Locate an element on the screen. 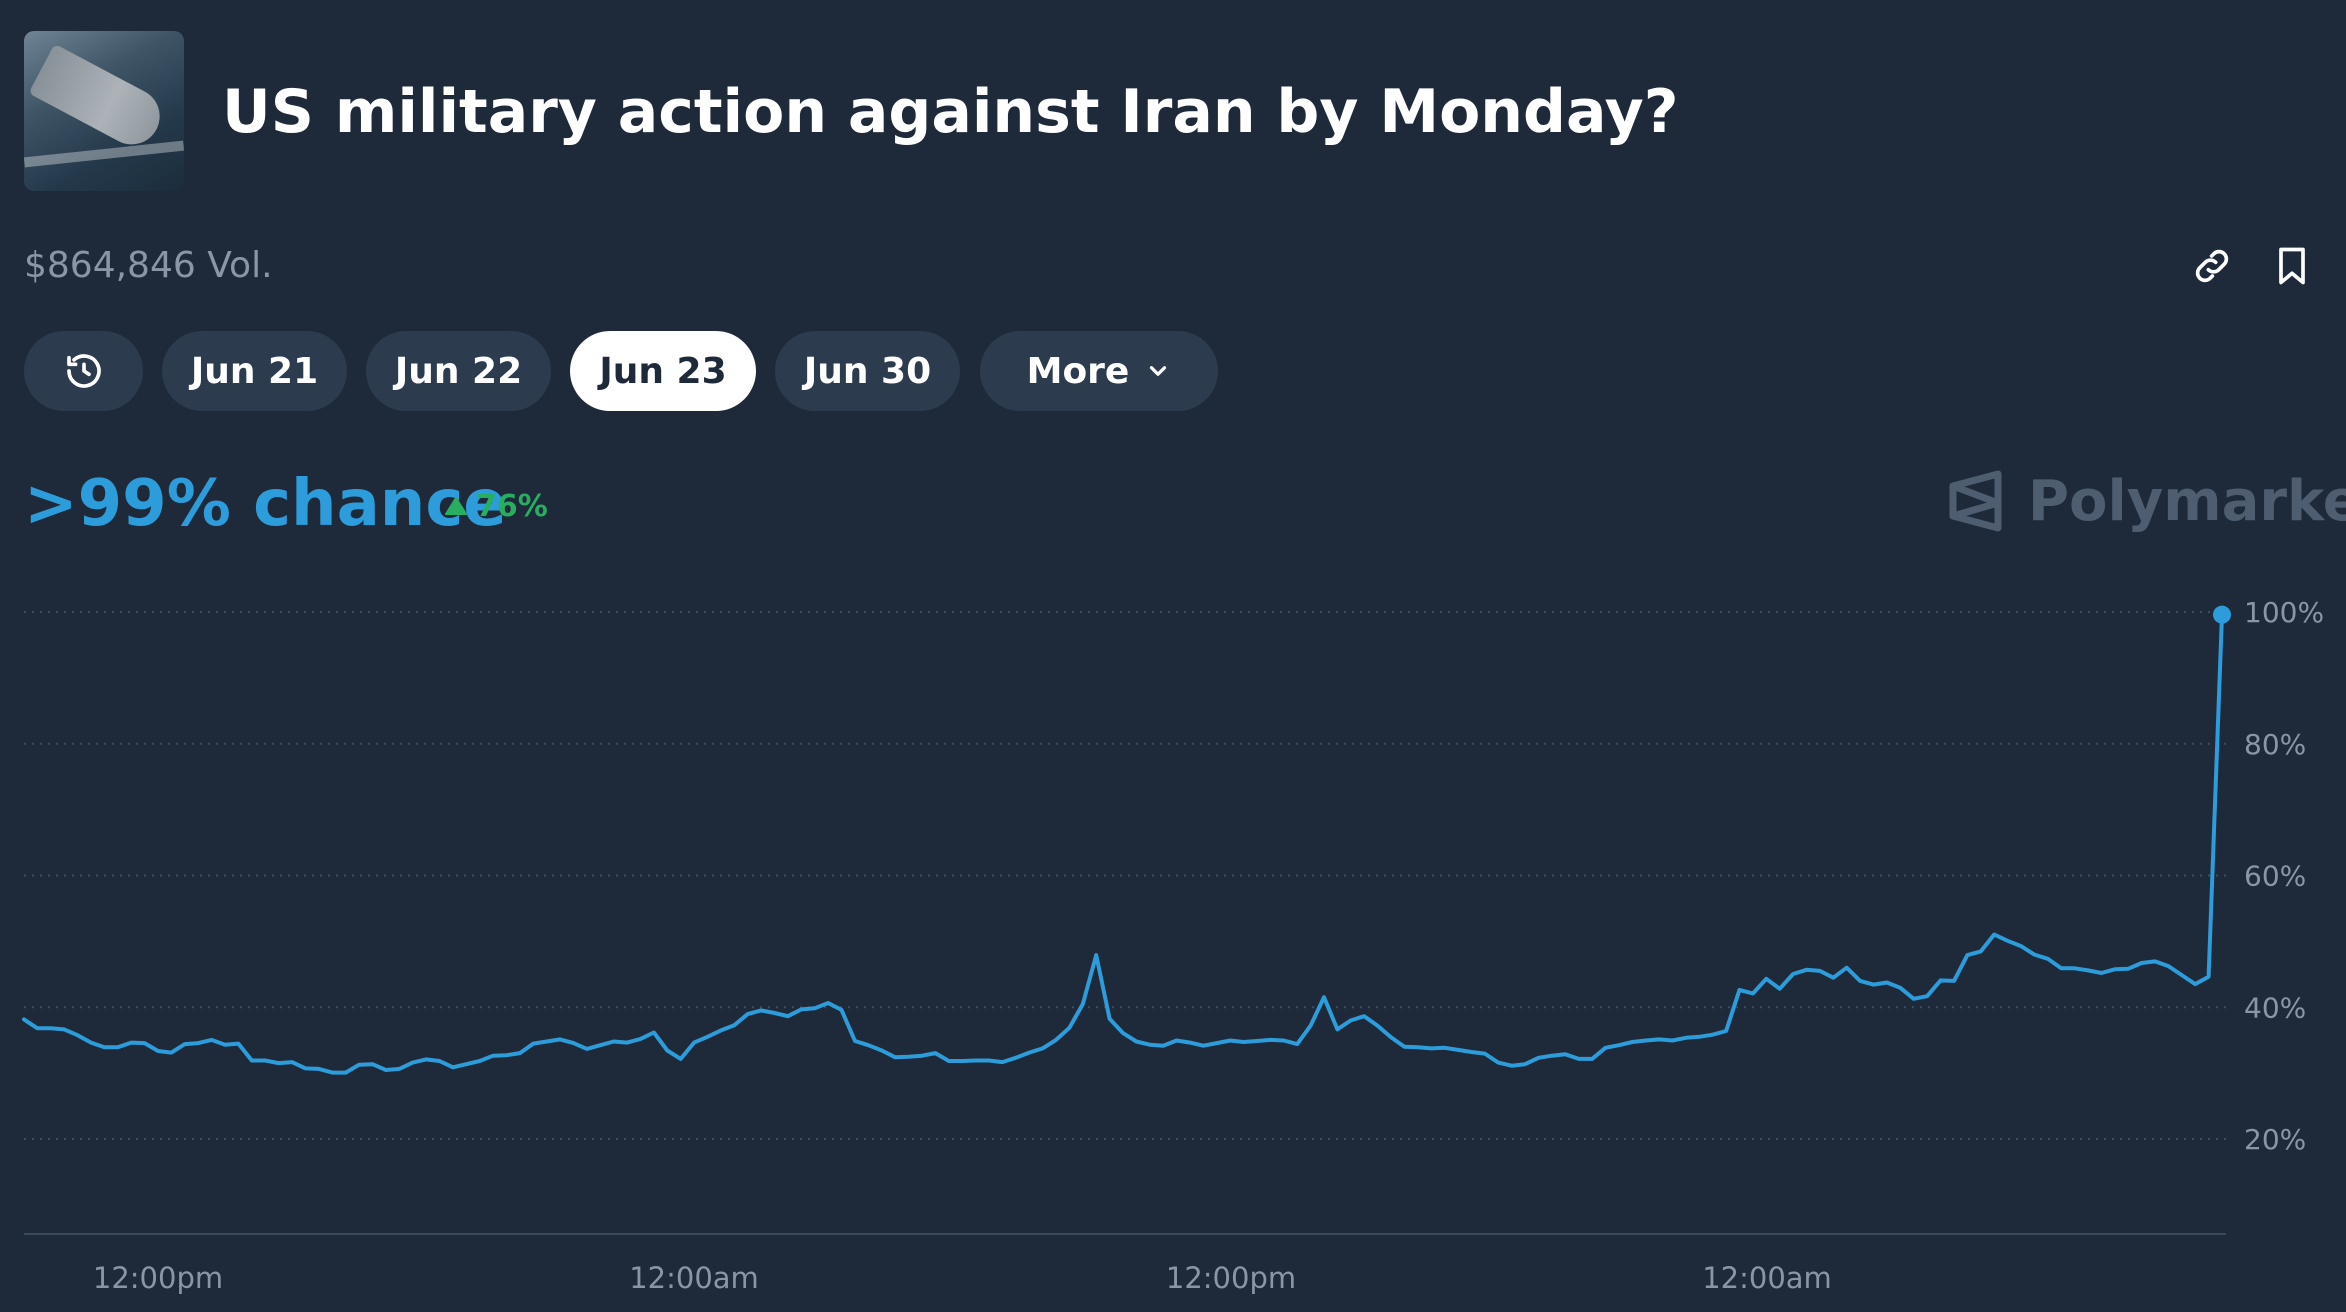 The image size is (2346, 1312). chevron-down-icon is located at coordinates (1158, 371).